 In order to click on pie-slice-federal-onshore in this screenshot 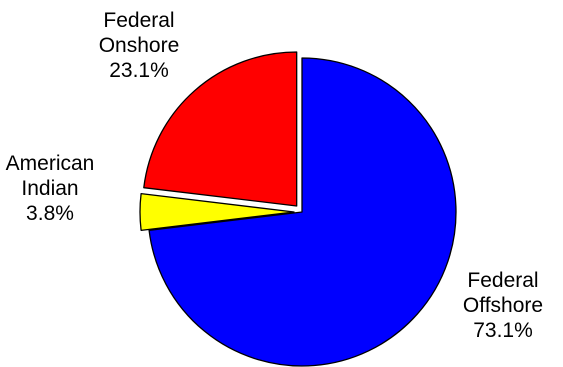, I will do `click(220, 129)`.